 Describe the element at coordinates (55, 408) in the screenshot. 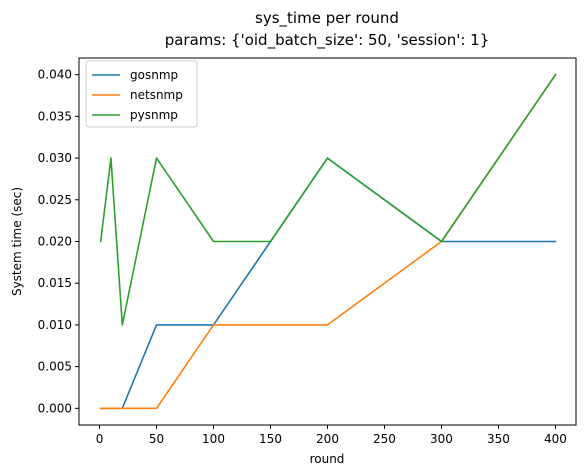

I see `y-tick-label: 0.000` at that location.